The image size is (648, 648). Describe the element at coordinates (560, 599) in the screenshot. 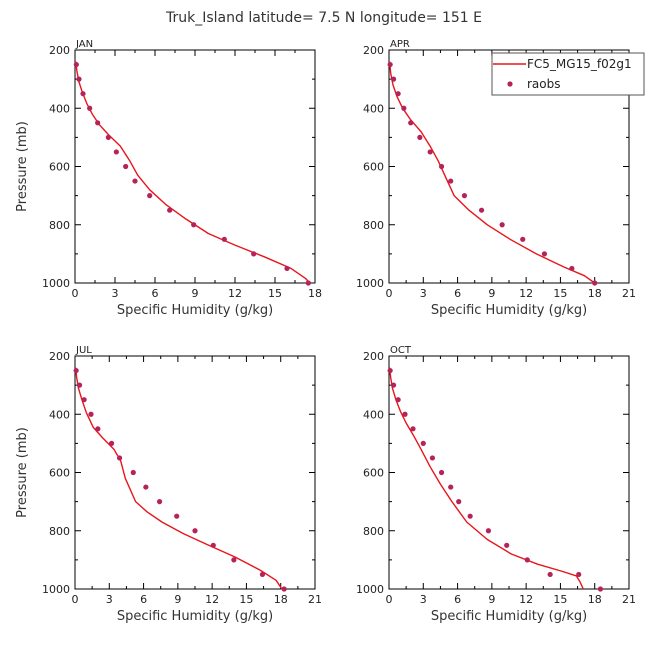

I see `panel-oct-xtick-label: 15` at that location.